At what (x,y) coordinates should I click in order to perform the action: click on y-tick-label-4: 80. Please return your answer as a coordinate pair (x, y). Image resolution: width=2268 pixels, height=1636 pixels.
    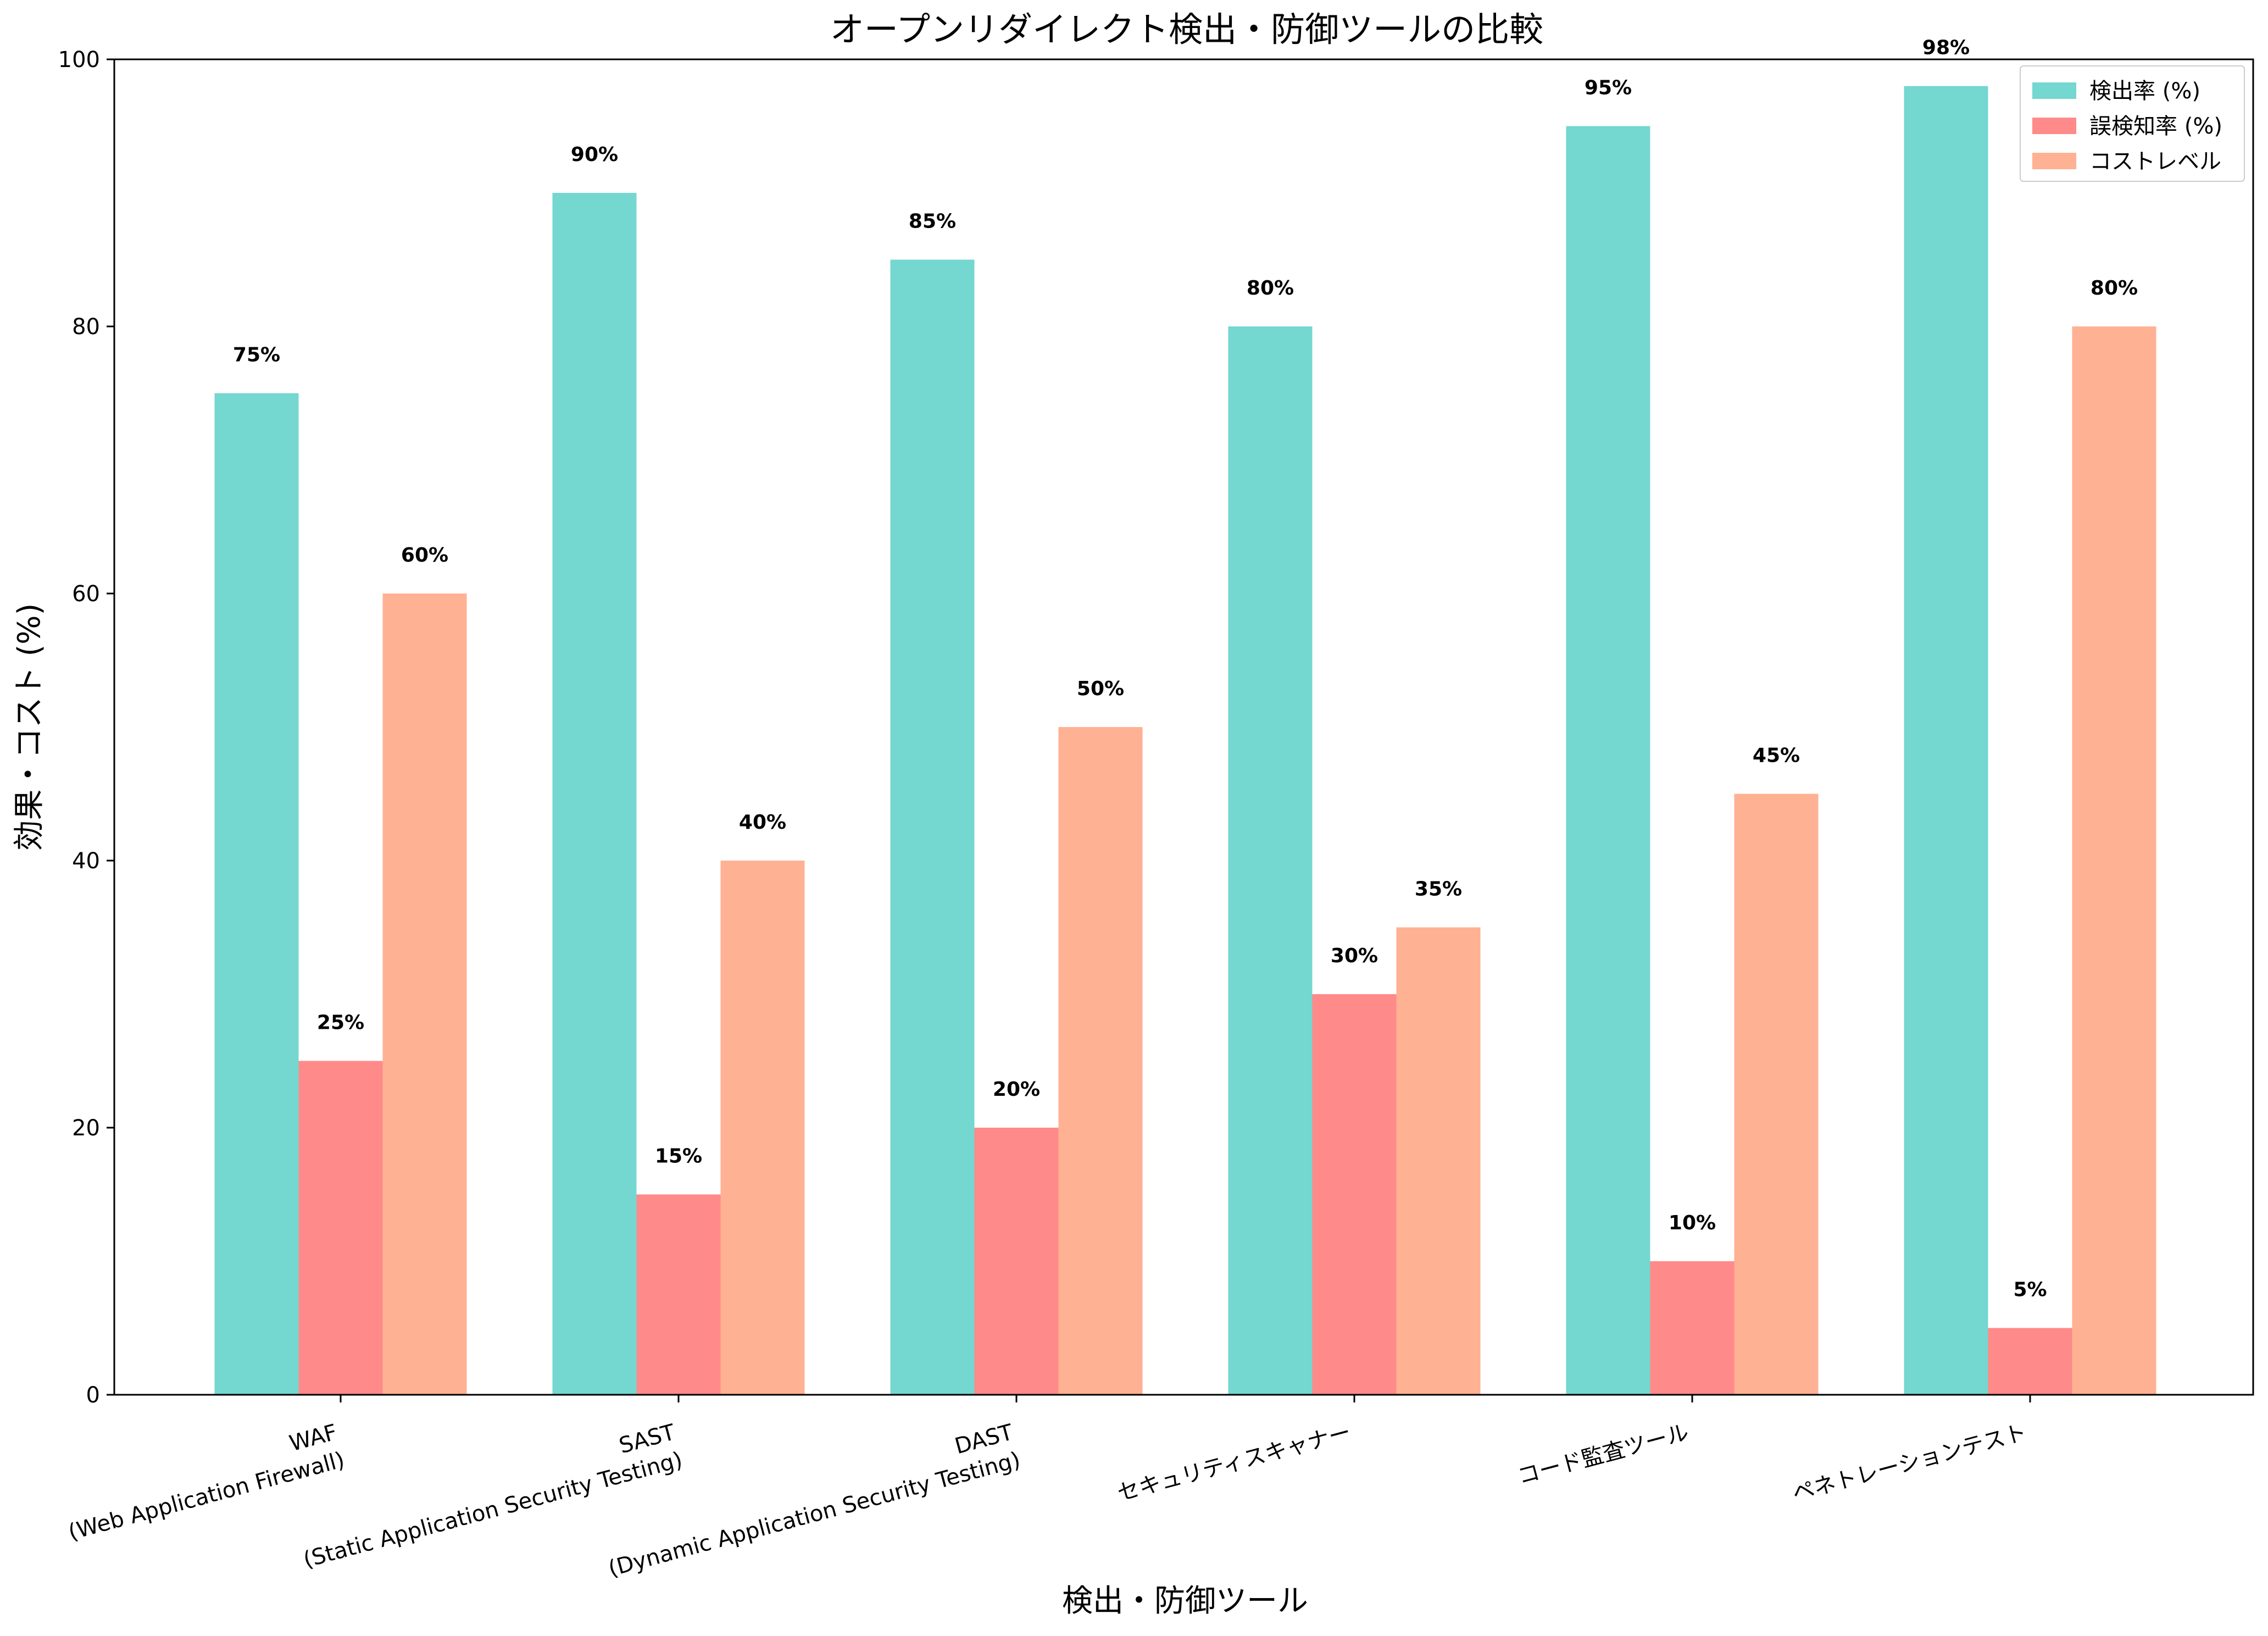
    Looking at the image, I should click on (86, 327).